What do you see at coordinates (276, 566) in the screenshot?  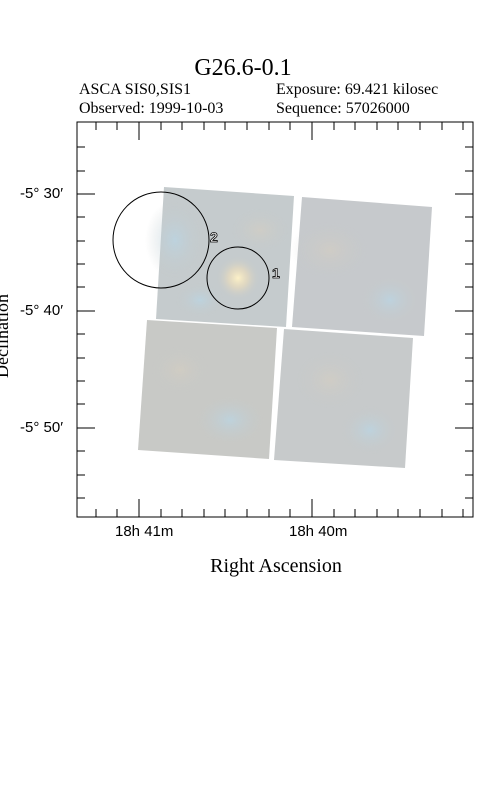 I see `x-axis-label: Right Ascension` at bounding box center [276, 566].